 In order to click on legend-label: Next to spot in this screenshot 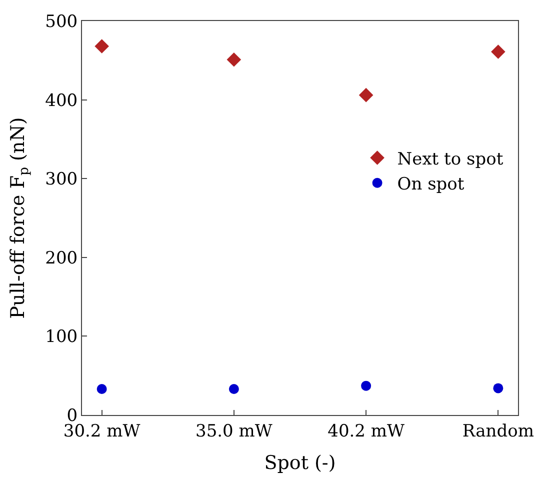, I will do `click(450, 159)`.